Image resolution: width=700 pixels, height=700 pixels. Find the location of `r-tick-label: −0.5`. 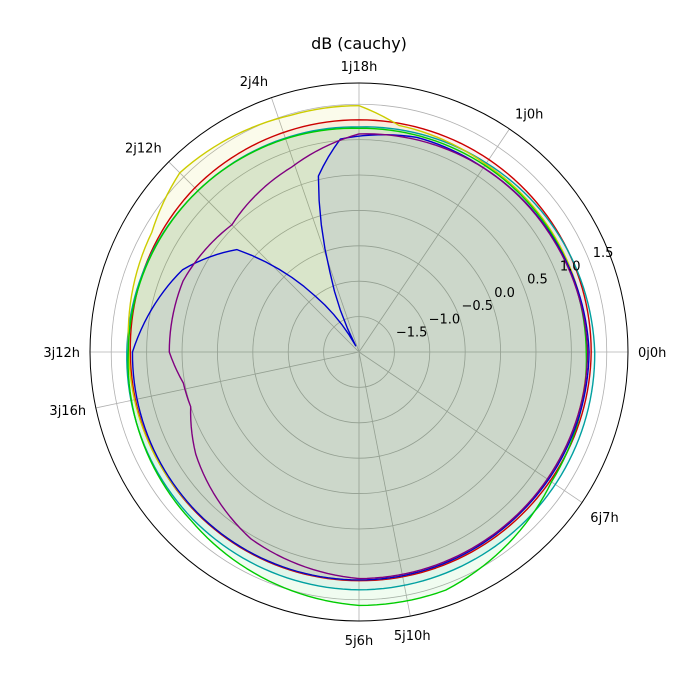

r-tick-label: −0.5 is located at coordinates (477, 306).